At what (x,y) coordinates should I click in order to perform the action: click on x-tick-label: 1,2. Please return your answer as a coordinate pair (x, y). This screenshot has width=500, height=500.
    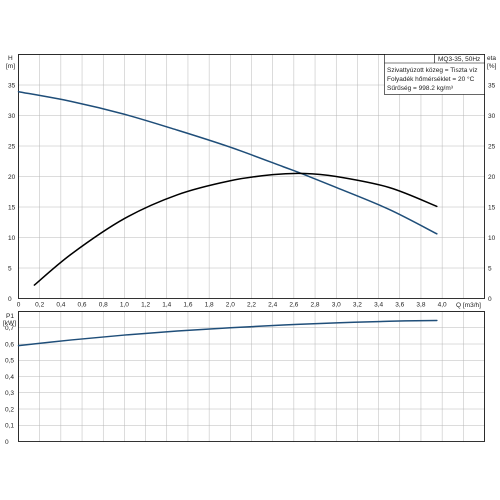
    Looking at the image, I should click on (145, 305).